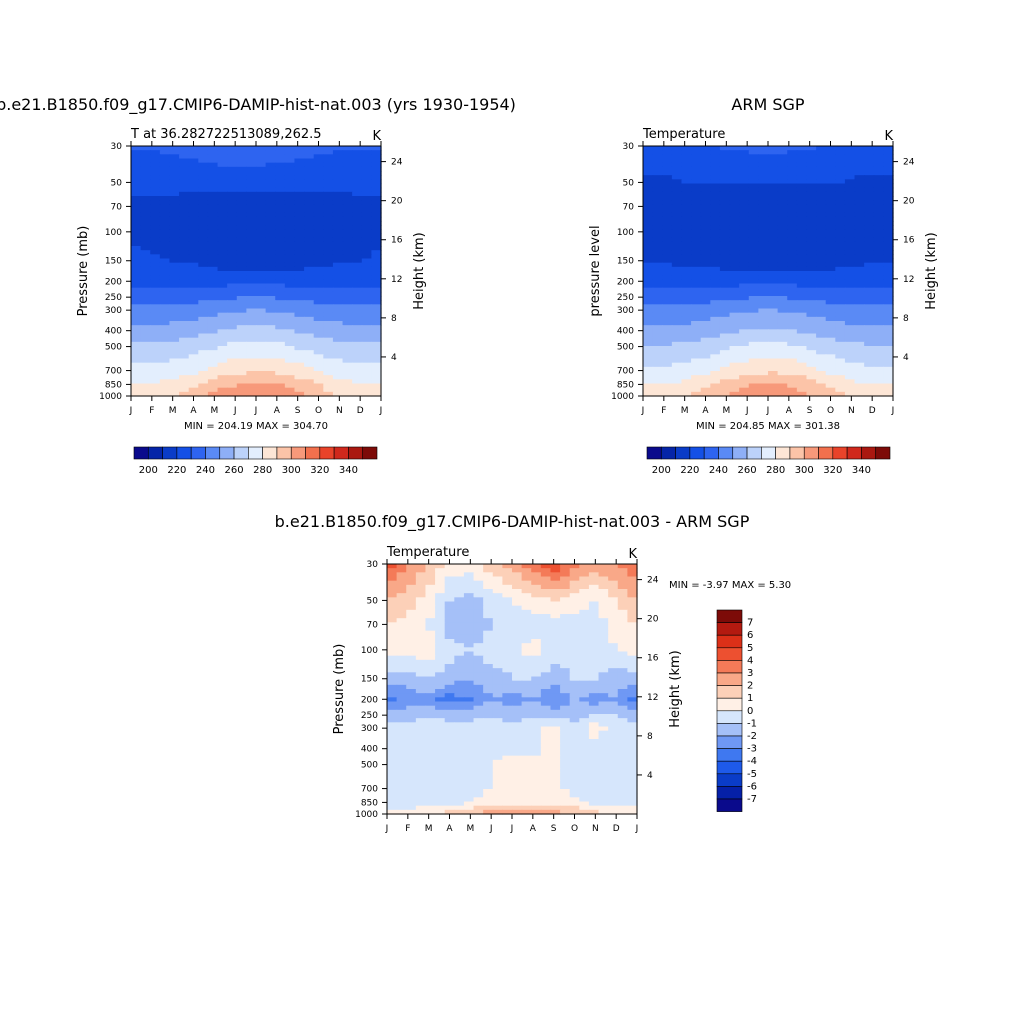 This screenshot has width=1024, height=1024. What do you see at coordinates (747, 411) in the screenshot?
I see `x-tick-label: J` at bounding box center [747, 411].